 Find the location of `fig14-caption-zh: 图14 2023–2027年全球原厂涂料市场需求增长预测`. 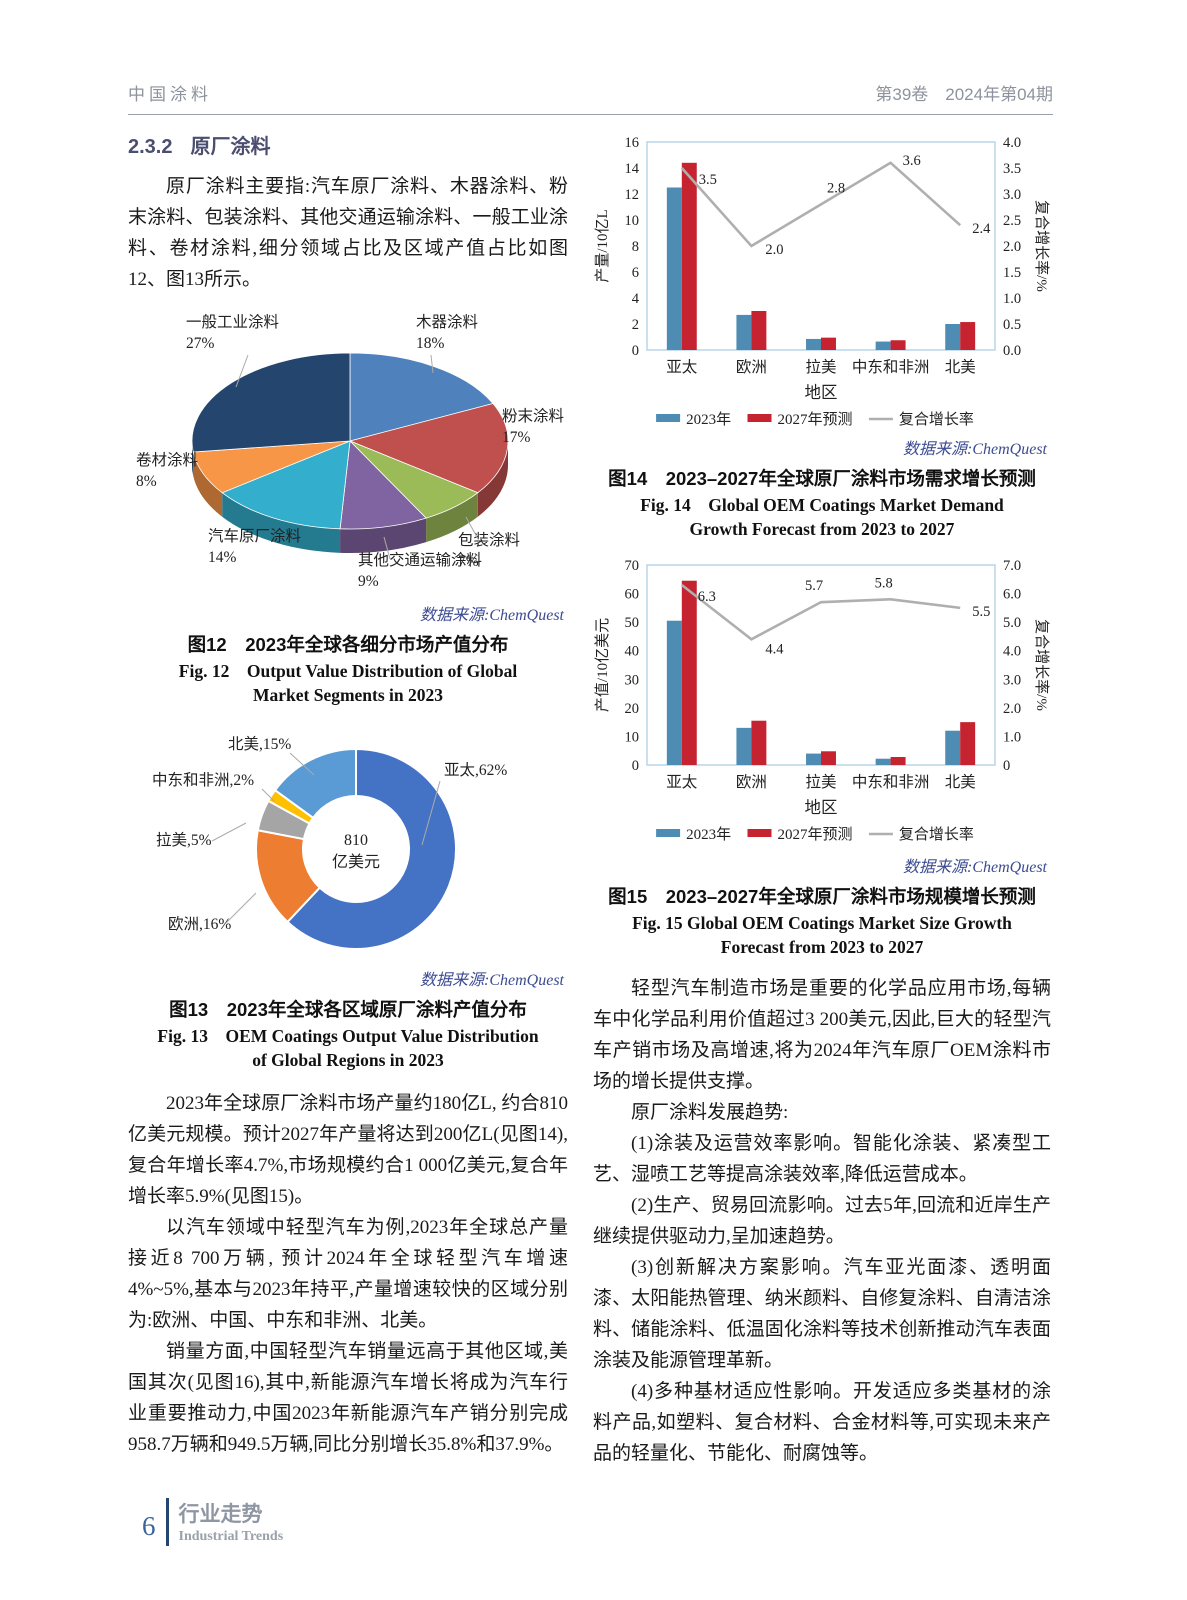

fig14-caption-zh: 图14 2023–2027年全球原厂涂料市场需求增长预测 is located at coordinates (822, 478).